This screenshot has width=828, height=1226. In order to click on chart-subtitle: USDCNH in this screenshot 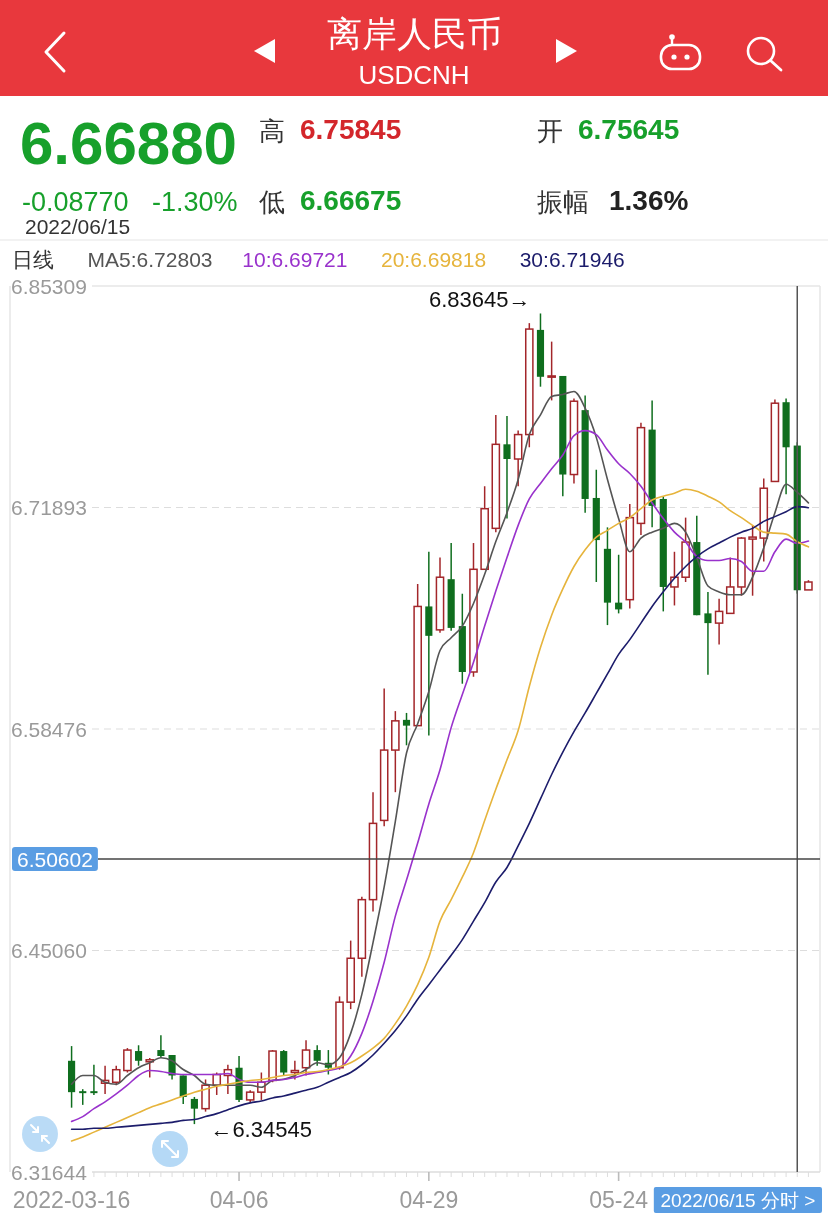, I will do `click(414, 75)`.